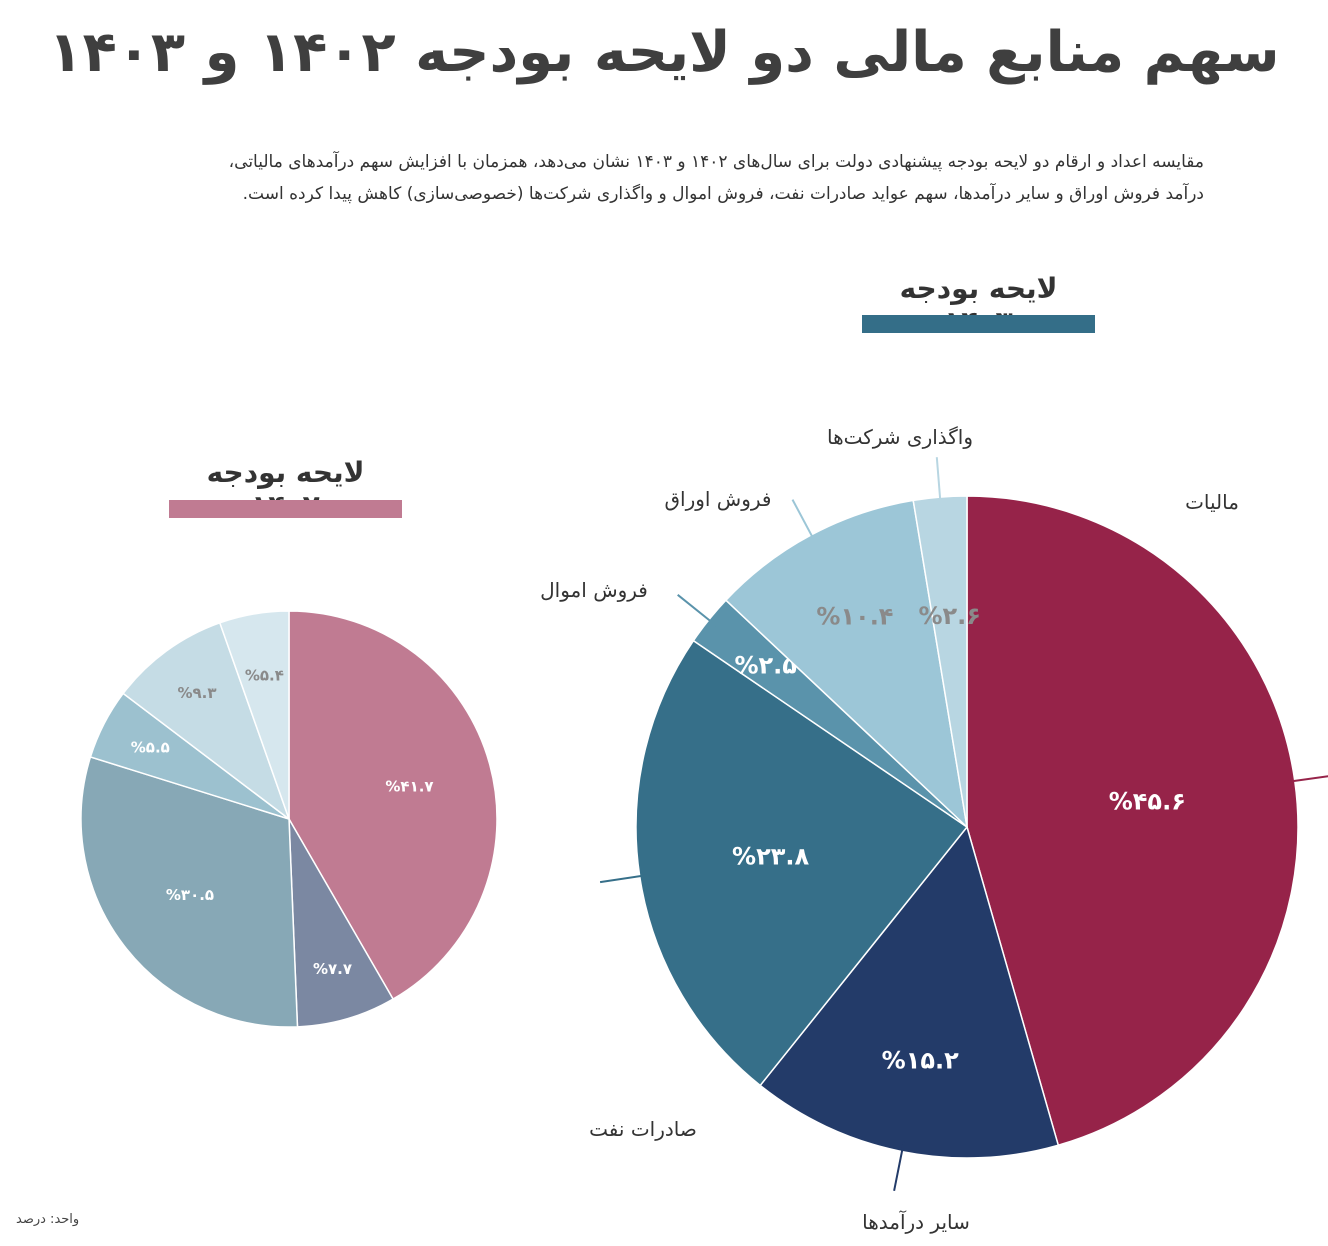 This screenshot has height=1246, width=1328. I want to click on pie1402-value-label-1: %۷.۷, so click(332, 969).